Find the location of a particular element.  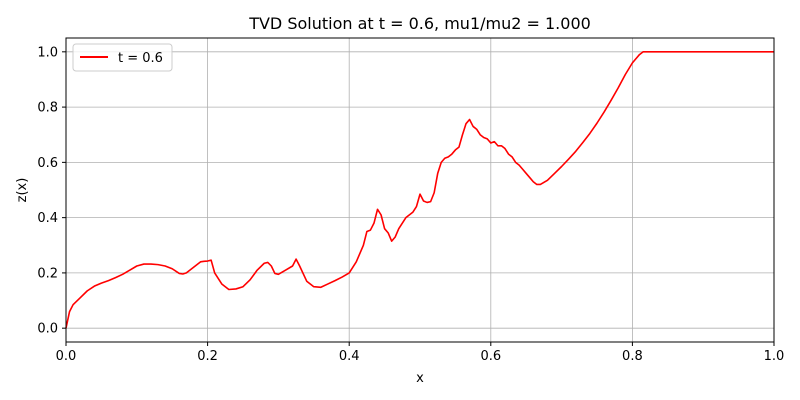

x-axis-label: x is located at coordinates (420, 378).